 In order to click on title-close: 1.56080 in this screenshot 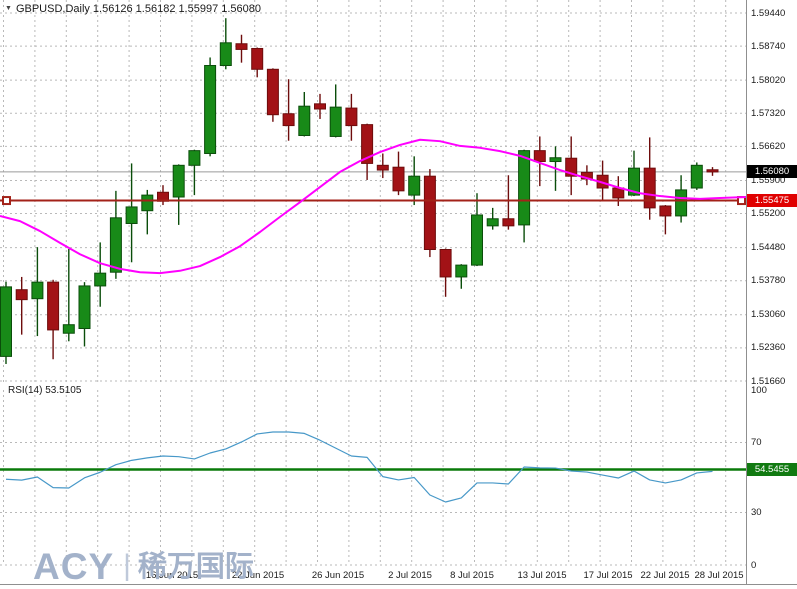, I will do `click(241, 9)`.